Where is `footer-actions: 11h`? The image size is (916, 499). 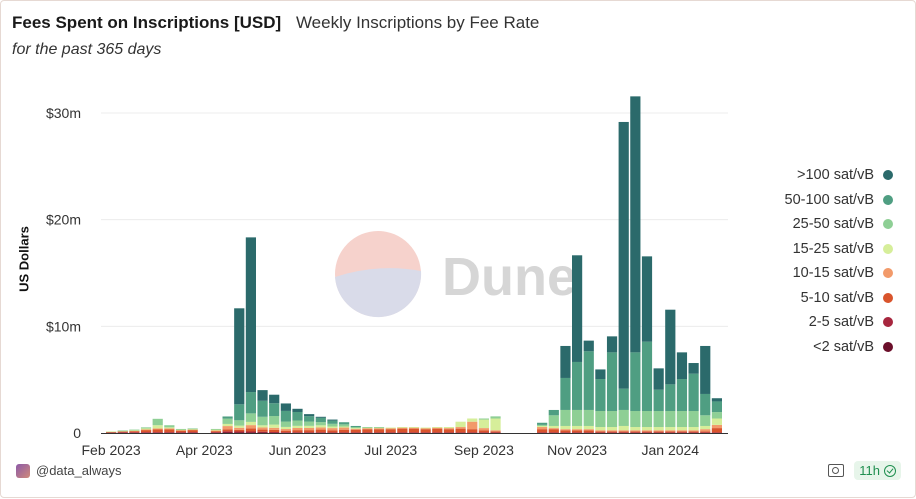
footer-actions: 11h is located at coordinates (864, 470).